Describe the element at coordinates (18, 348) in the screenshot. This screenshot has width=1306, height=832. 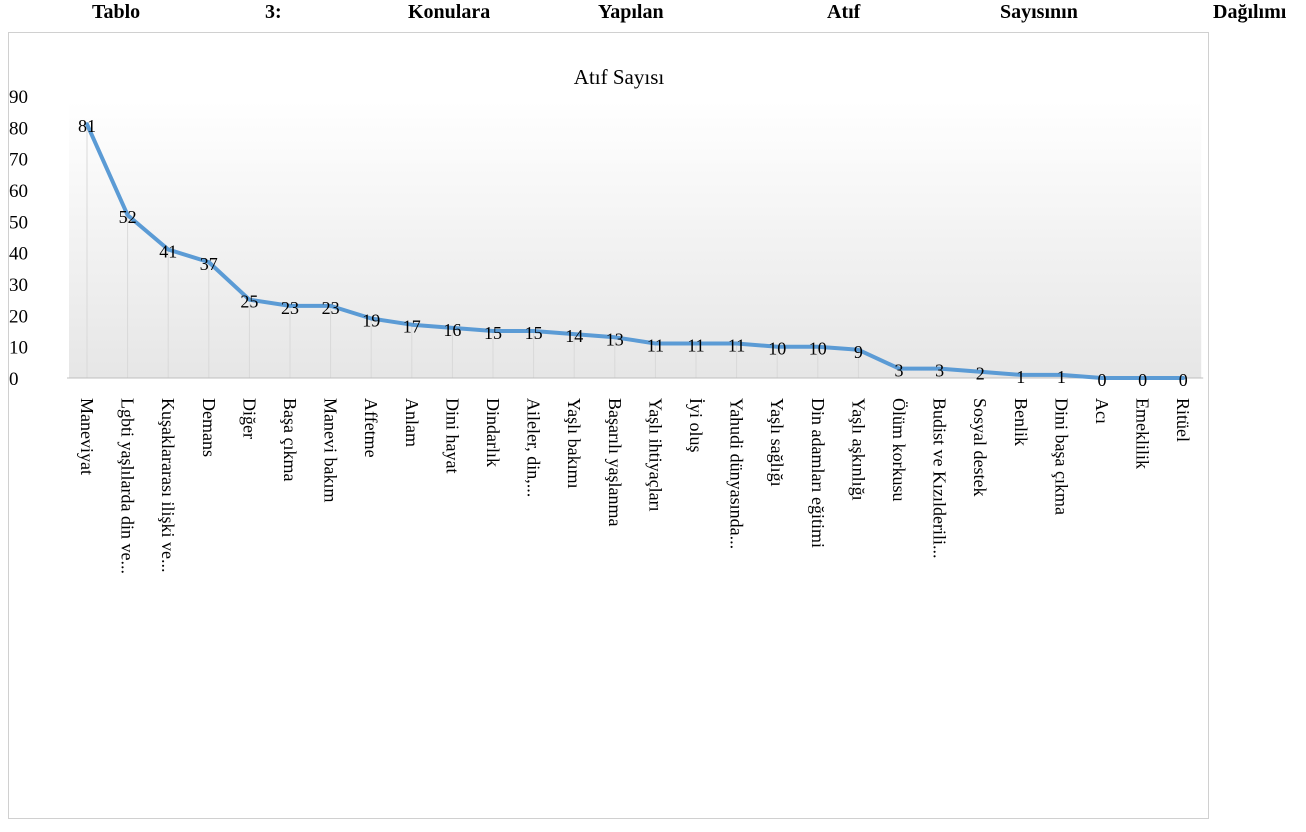
I see `y-tick-label: 10` at that location.